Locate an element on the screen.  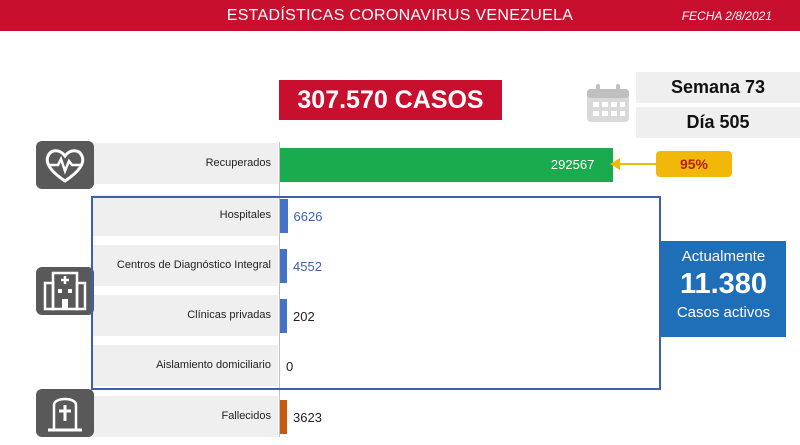
row-bg-aislamiento is located at coordinates (185, 365).